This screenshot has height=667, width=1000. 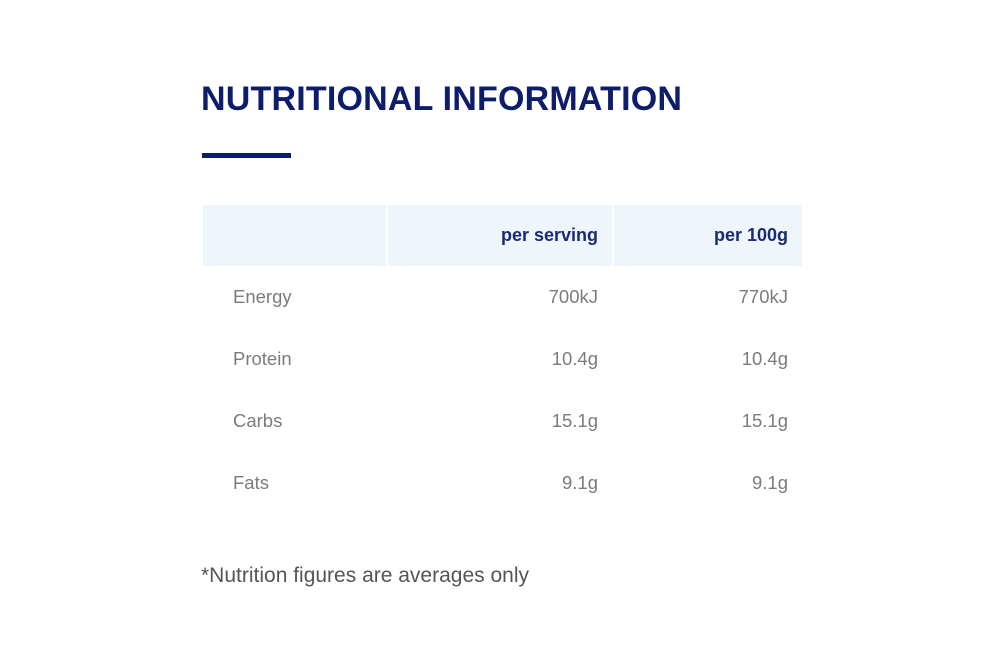 I want to click on table-row: Carbs 15.1g 15.1g, so click(x=502, y=421).